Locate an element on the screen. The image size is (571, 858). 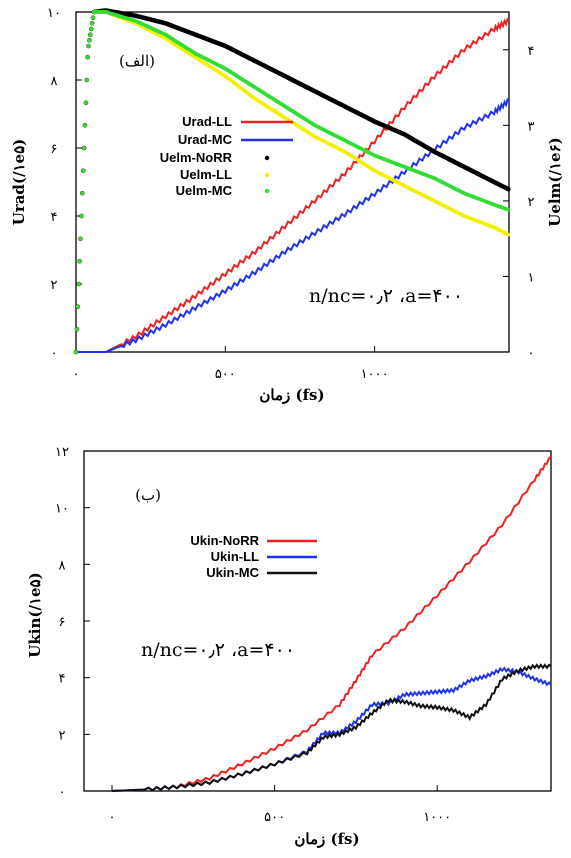
panel-b-x-label: زمان (fs) is located at coordinates (326, 839).